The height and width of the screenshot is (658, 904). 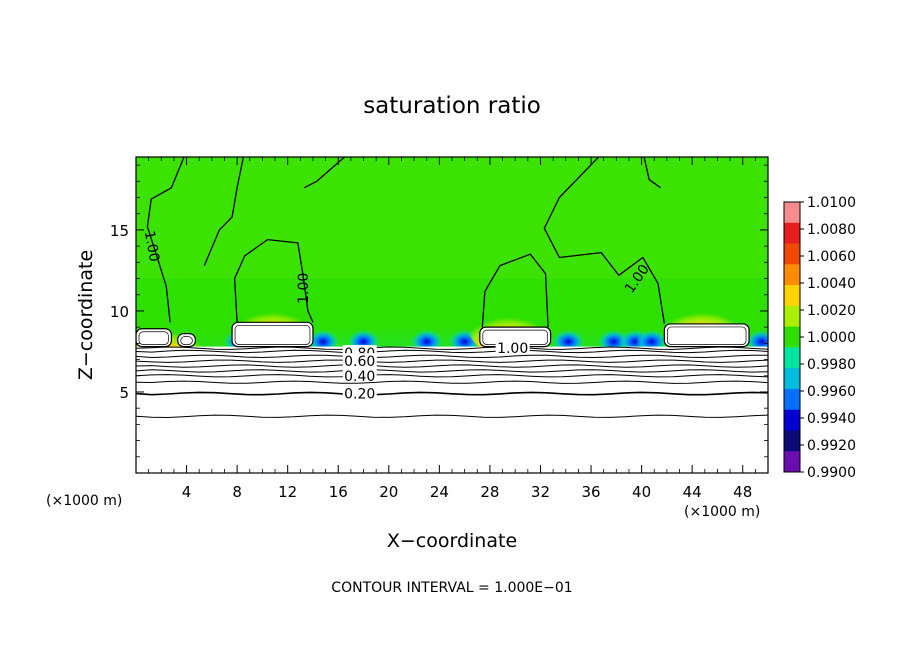 I want to click on chart-title: saturation ratio, so click(x=452, y=106).